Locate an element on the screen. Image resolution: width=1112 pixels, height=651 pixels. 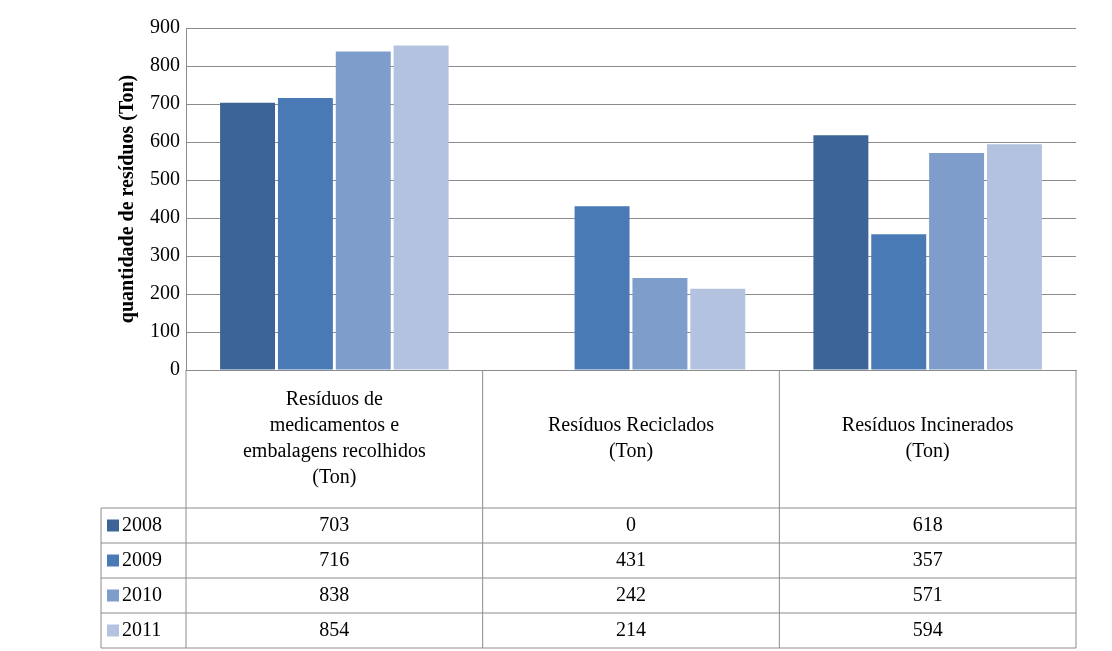
y-tick-label: 200 is located at coordinates (165, 292).